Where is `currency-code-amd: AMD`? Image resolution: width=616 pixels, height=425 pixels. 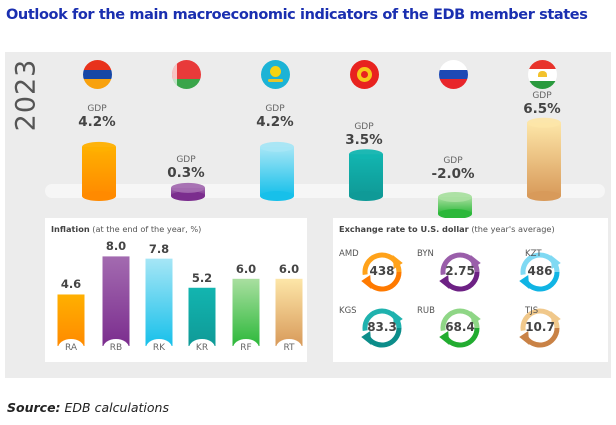
currency-code-amd: AMD is located at coordinates (349, 254).